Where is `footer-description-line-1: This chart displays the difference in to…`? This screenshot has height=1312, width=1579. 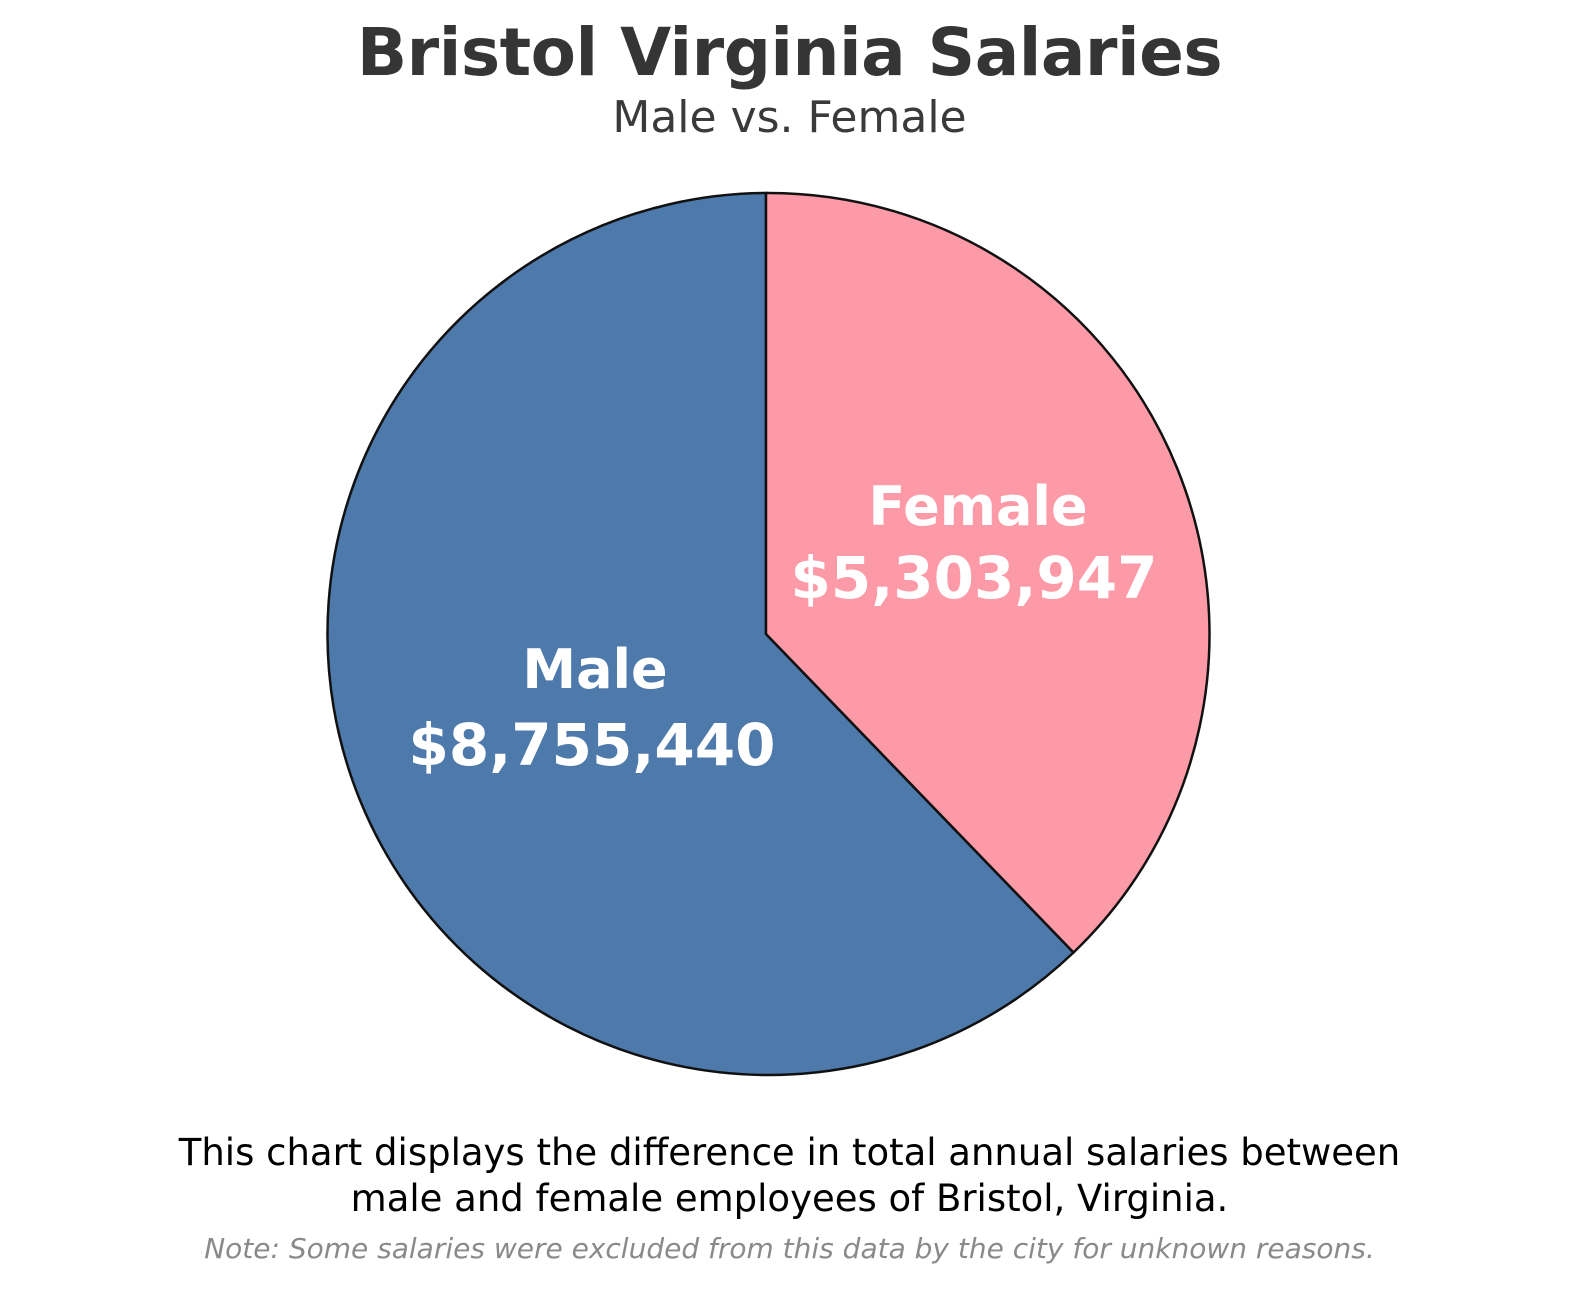
footer-description-line-1: This chart displays the difference in to… is located at coordinates (789, 1152).